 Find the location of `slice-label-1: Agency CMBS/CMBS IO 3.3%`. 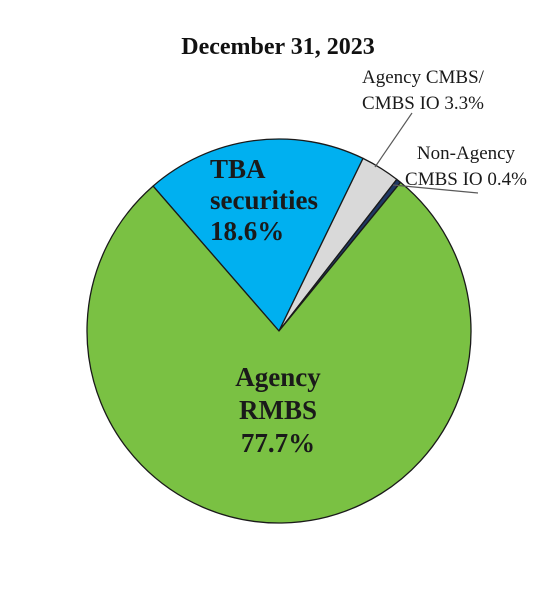

slice-label-1: Agency CMBS/CMBS IO 3.3% is located at coordinates (423, 90).